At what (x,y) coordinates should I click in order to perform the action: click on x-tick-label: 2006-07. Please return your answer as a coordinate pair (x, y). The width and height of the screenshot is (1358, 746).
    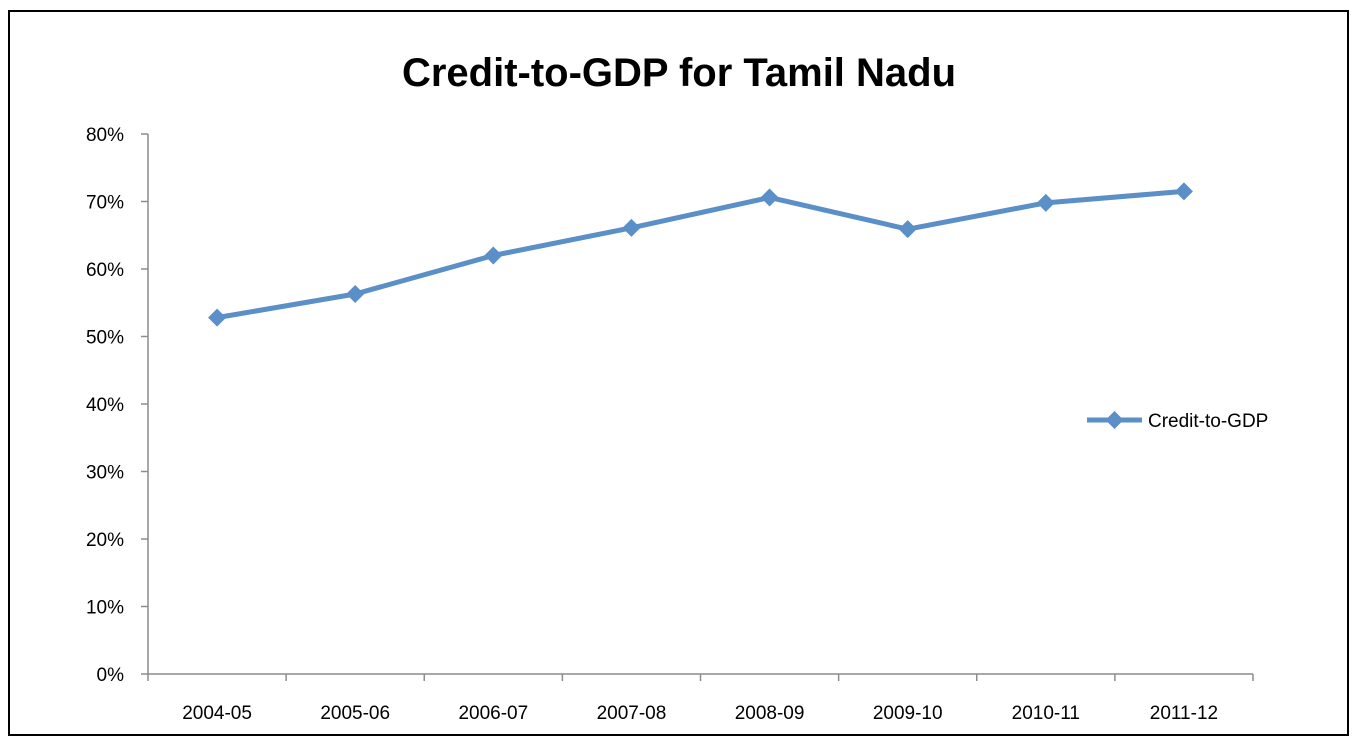
    Looking at the image, I should click on (493, 713).